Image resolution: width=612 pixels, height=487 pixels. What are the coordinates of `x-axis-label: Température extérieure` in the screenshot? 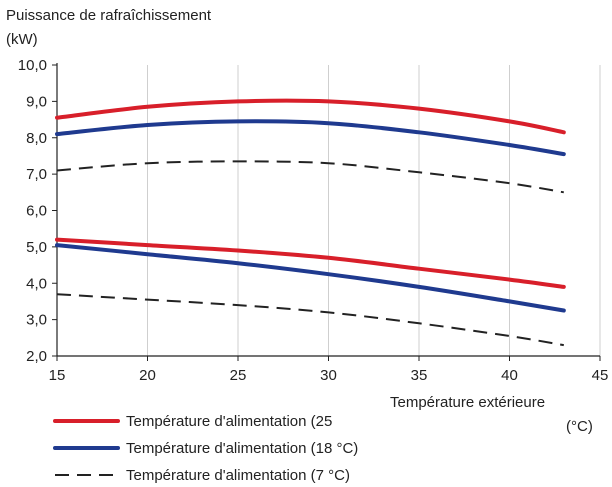 It's located at (467, 402).